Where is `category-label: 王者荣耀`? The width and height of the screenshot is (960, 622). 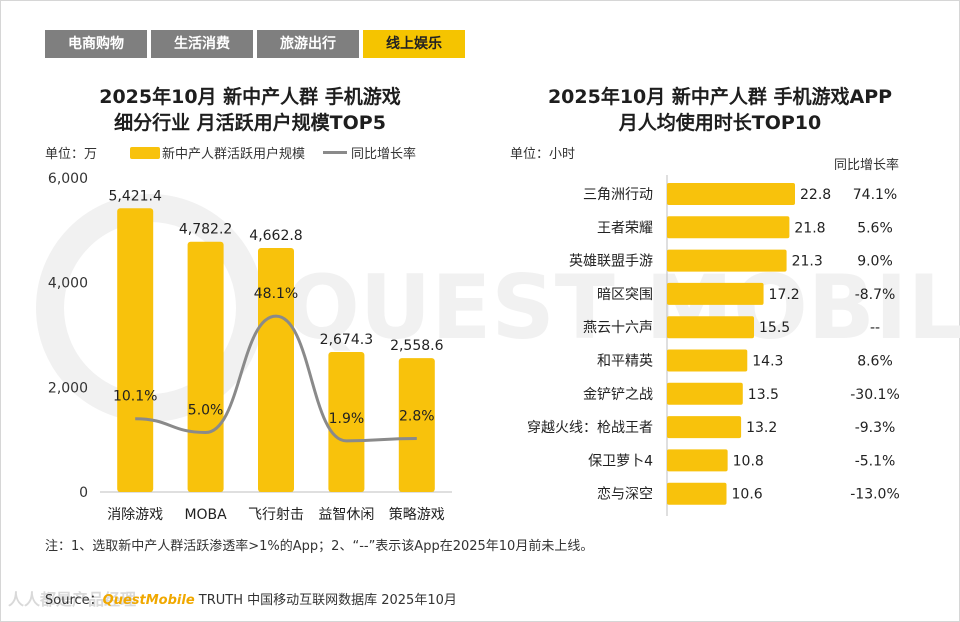
category-label: 王者荣耀 is located at coordinates (625, 228).